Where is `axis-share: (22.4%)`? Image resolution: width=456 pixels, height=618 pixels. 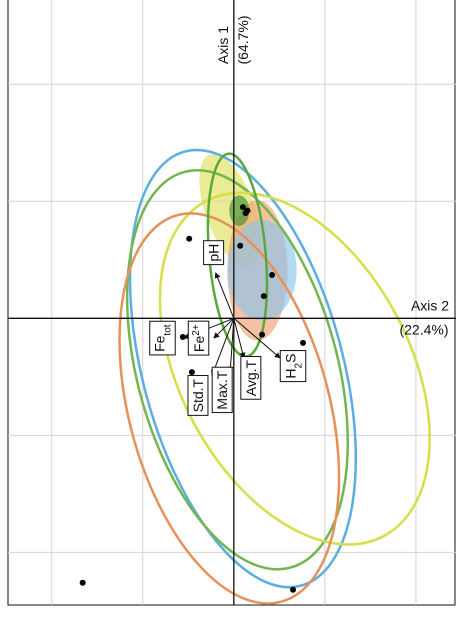
axis-share: (22.4%) is located at coordinates (423, 329).